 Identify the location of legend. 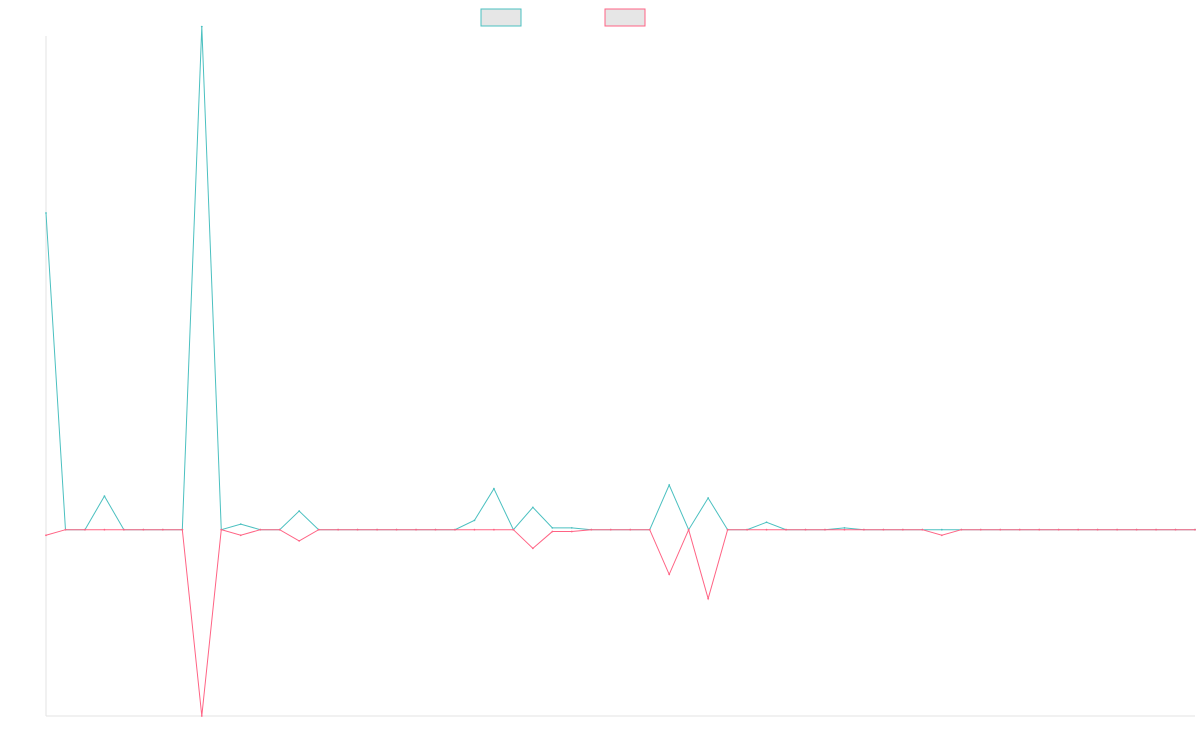
(563, 17).